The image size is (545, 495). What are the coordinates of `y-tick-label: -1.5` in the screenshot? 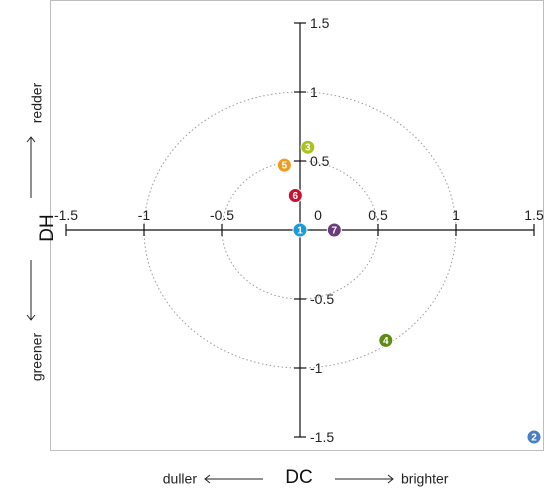 It's located at (322, 437).